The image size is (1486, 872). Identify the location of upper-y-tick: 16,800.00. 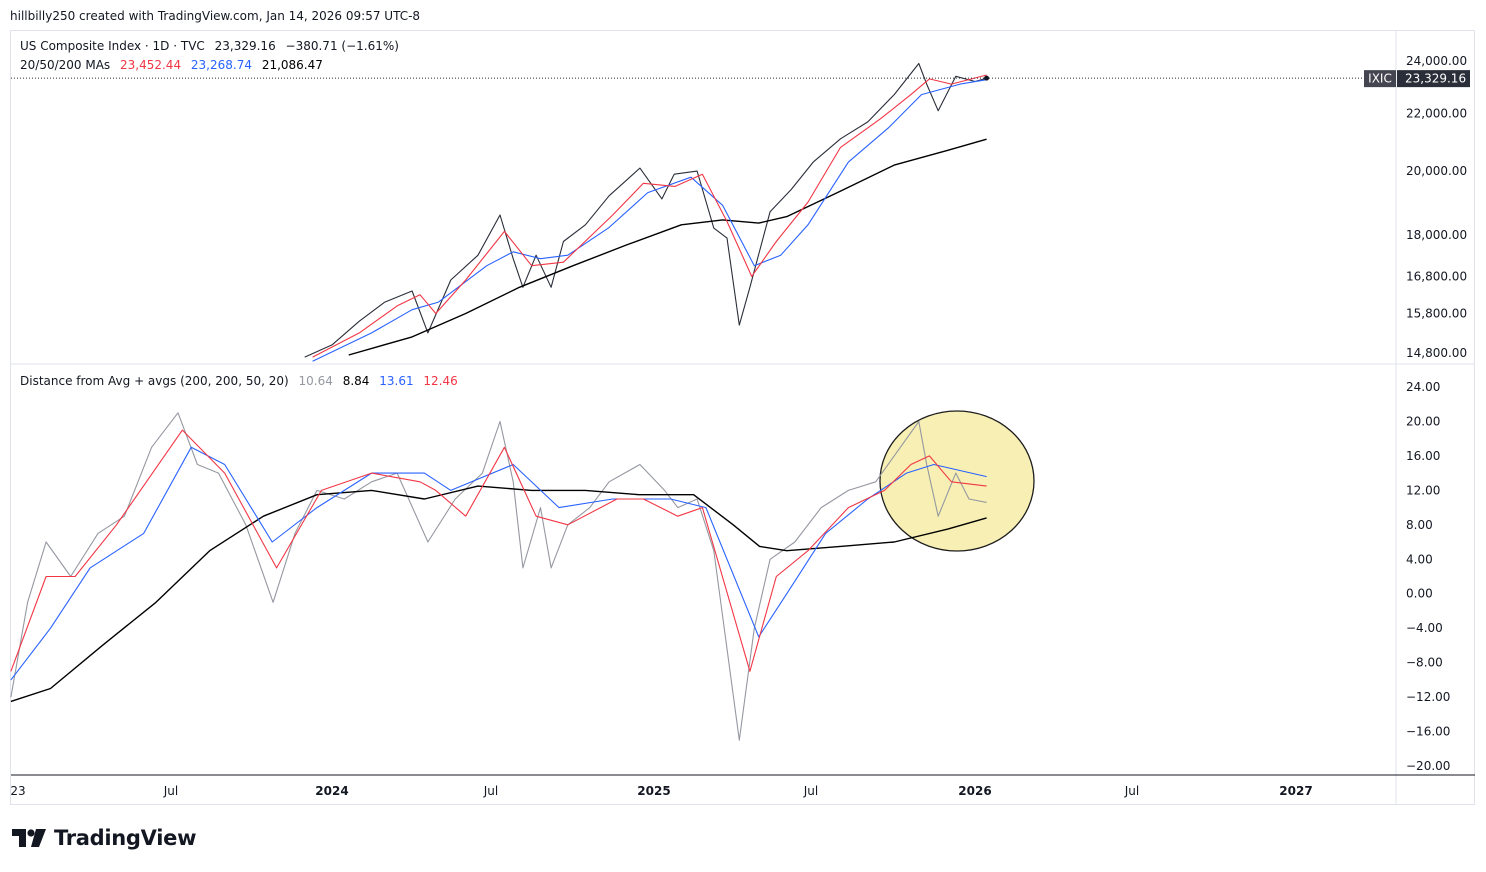
(1436, 276).